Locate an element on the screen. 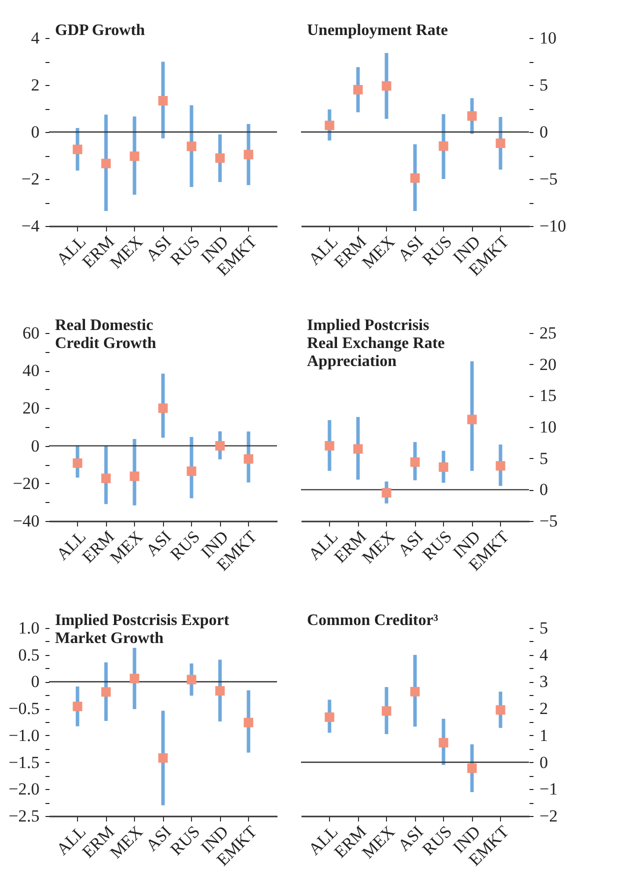  y2-tick-label: −10 is located at coordinates (553, 226).